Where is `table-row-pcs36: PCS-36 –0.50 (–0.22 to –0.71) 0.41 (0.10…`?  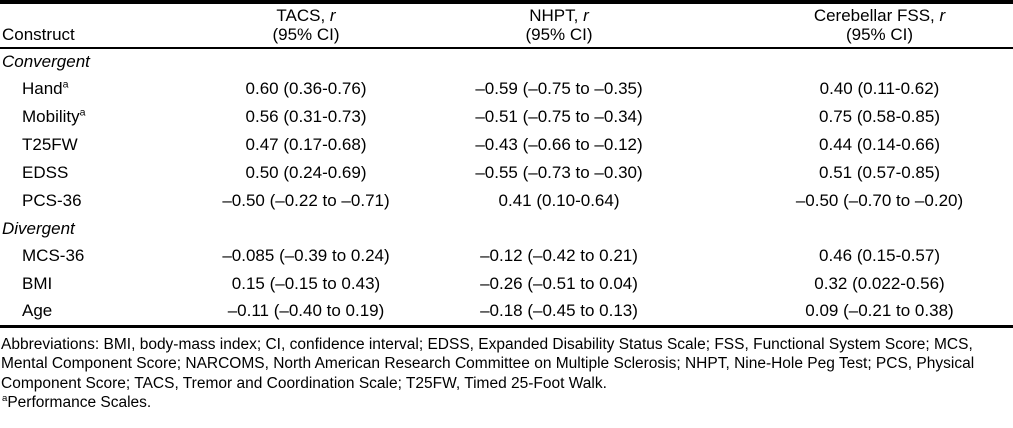 table-row-pcs36: PCS-36 –0.50 (–0.22 to –0.71) 0.41 (0.10… is located at coordinates (506, 201).